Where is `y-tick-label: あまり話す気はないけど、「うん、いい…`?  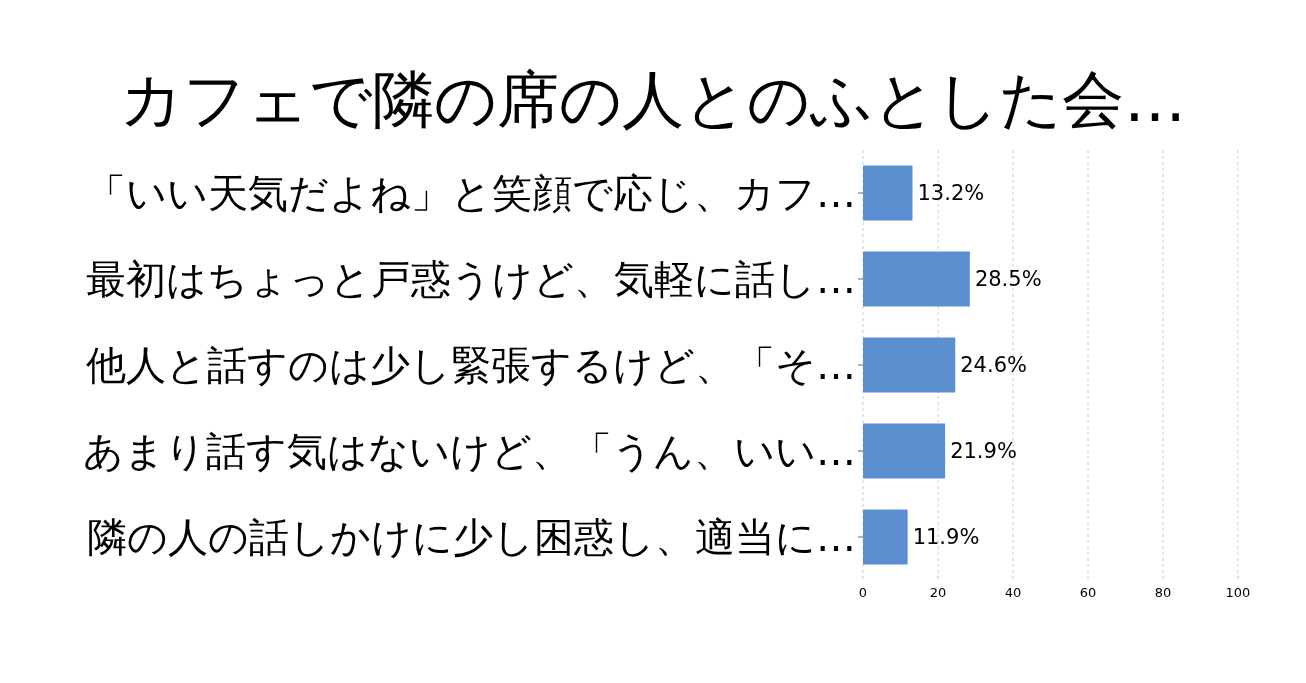
y-tick-label: あまり話す気はないけど、「うん、いい… is located at coordinates (469, 451).